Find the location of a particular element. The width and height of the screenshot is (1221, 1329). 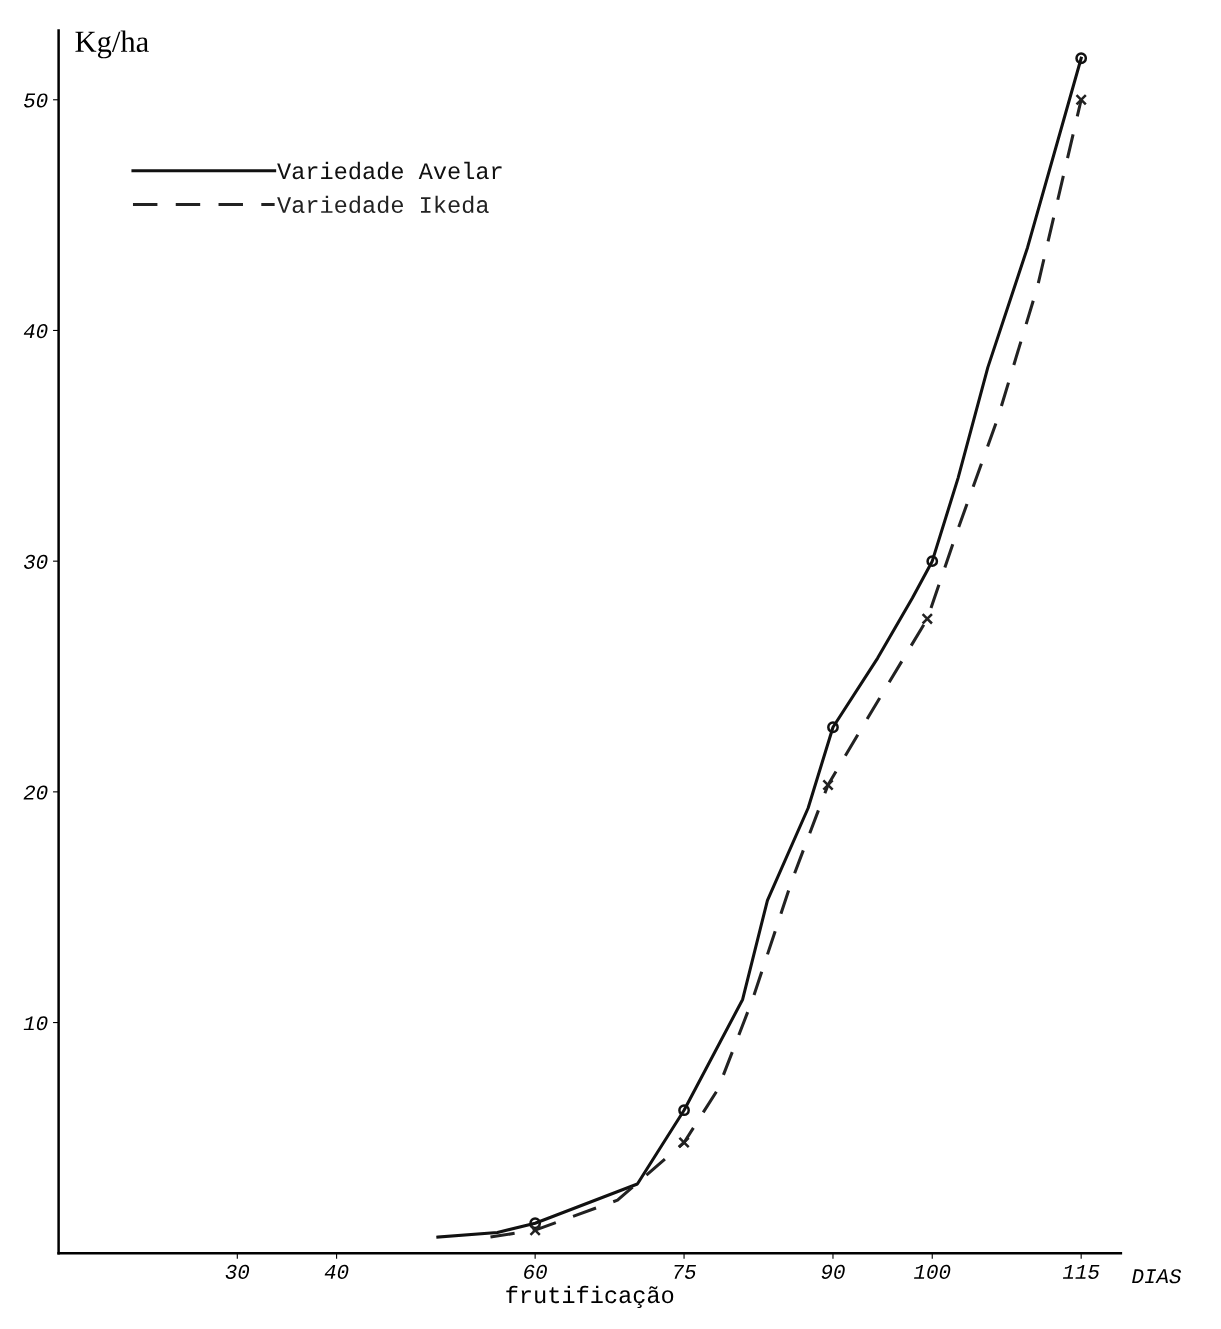

text: Variedade Avelar is located at coordinates (389, 170).